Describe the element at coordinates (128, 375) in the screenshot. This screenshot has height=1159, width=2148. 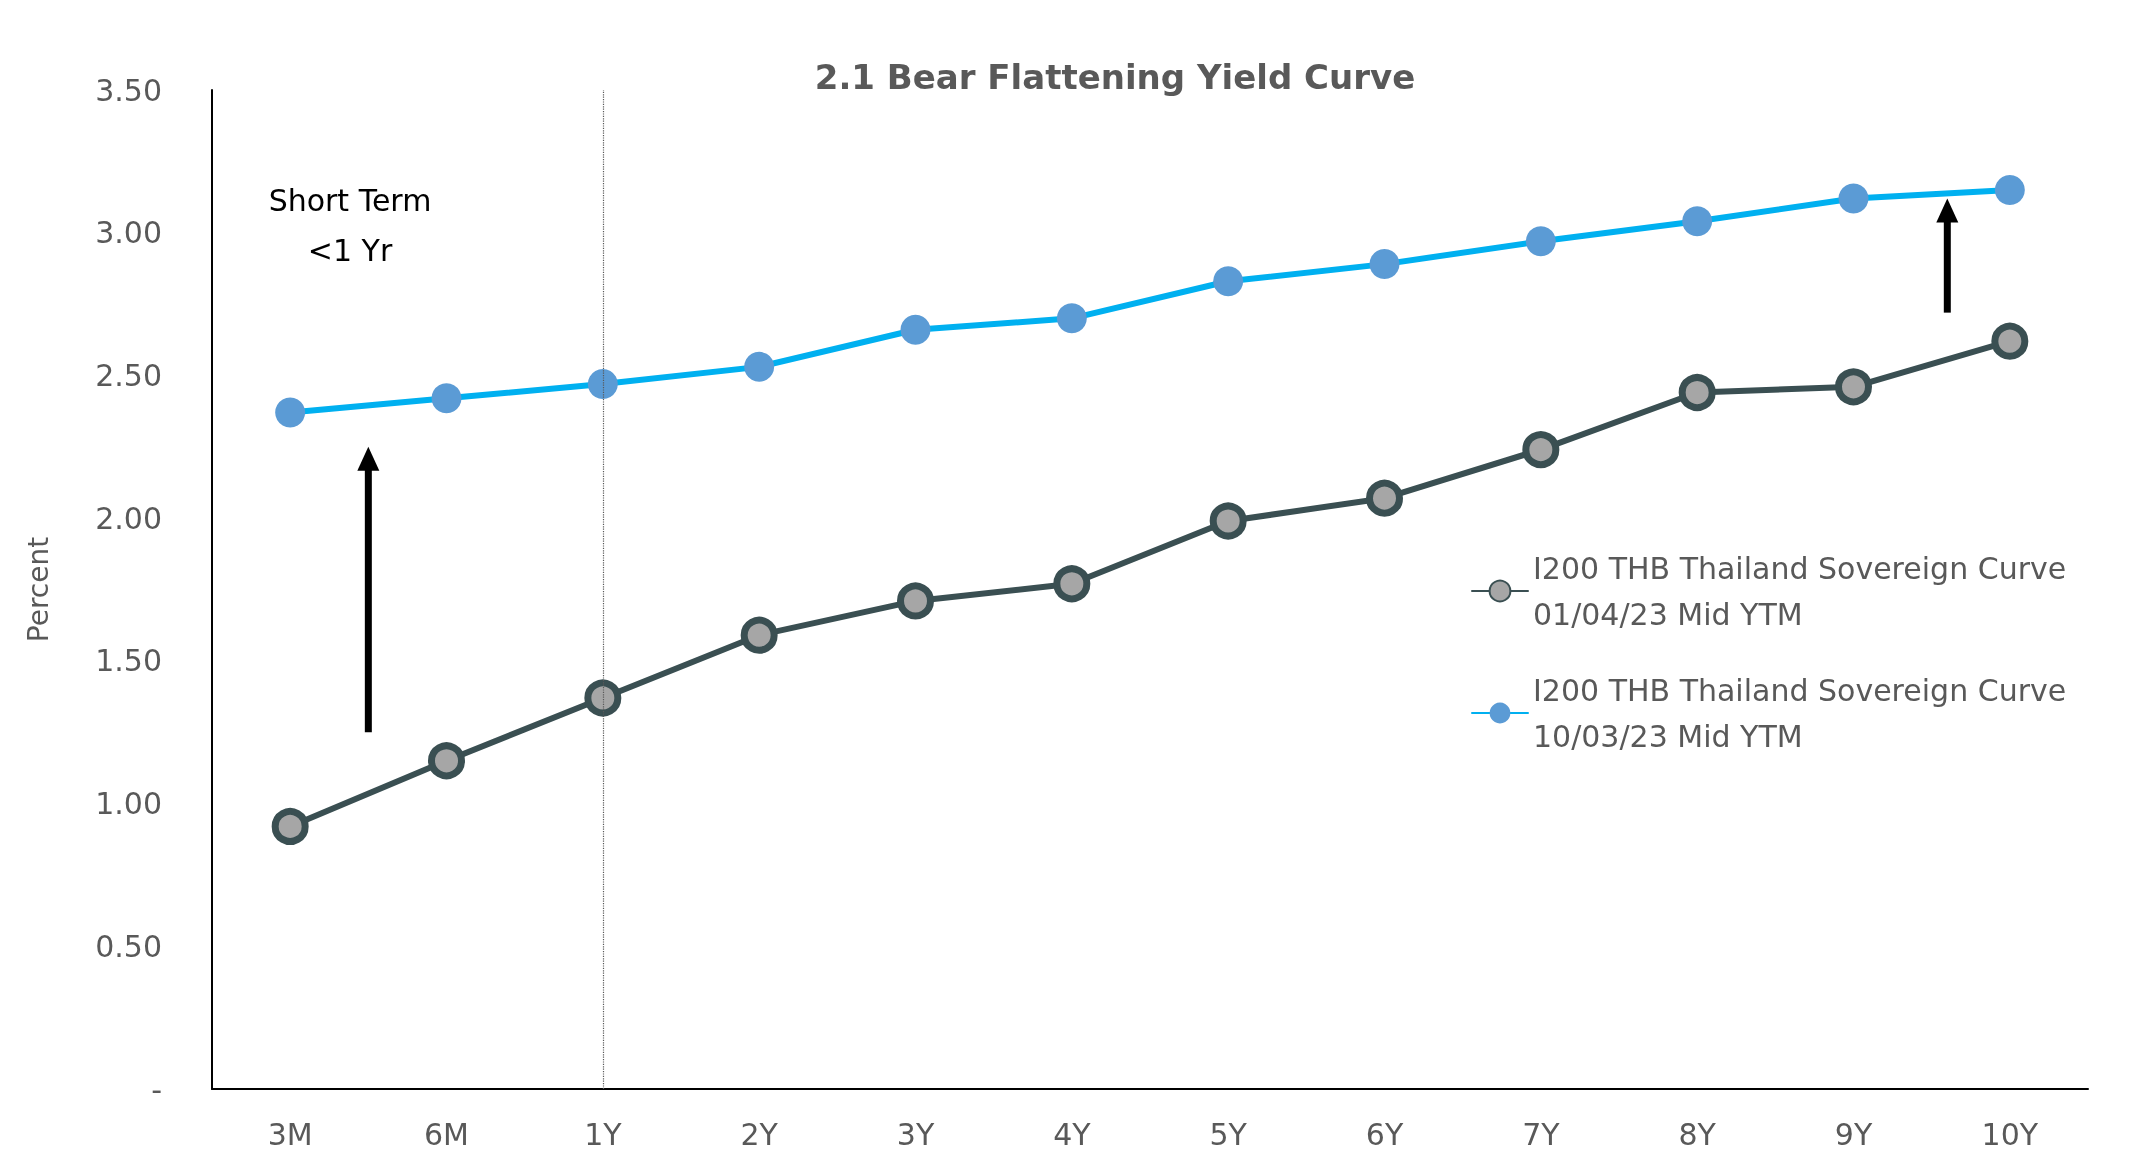
I see `y-tick-label: 2.50` at that location.